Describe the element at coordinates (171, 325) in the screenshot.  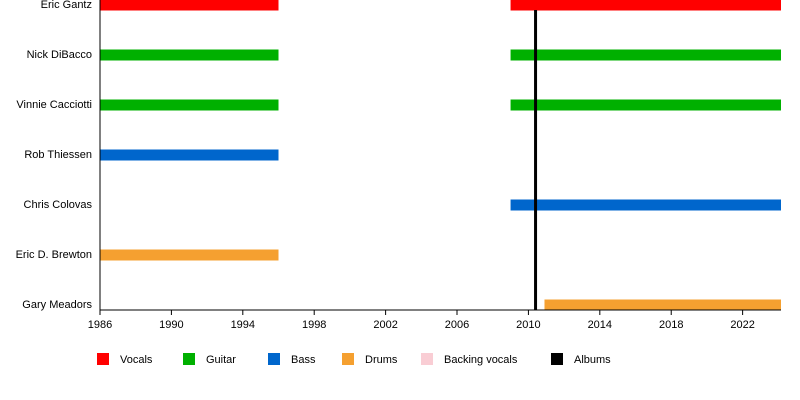
I see `x-tick-label: 1990` at that location.